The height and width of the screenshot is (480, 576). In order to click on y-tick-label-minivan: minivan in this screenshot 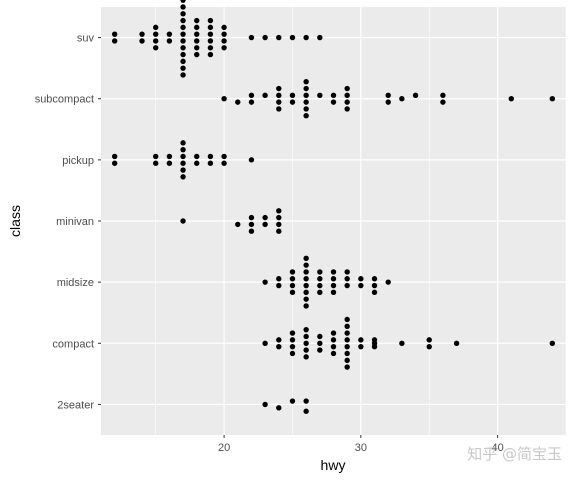, I will do `click(75, 222)`.